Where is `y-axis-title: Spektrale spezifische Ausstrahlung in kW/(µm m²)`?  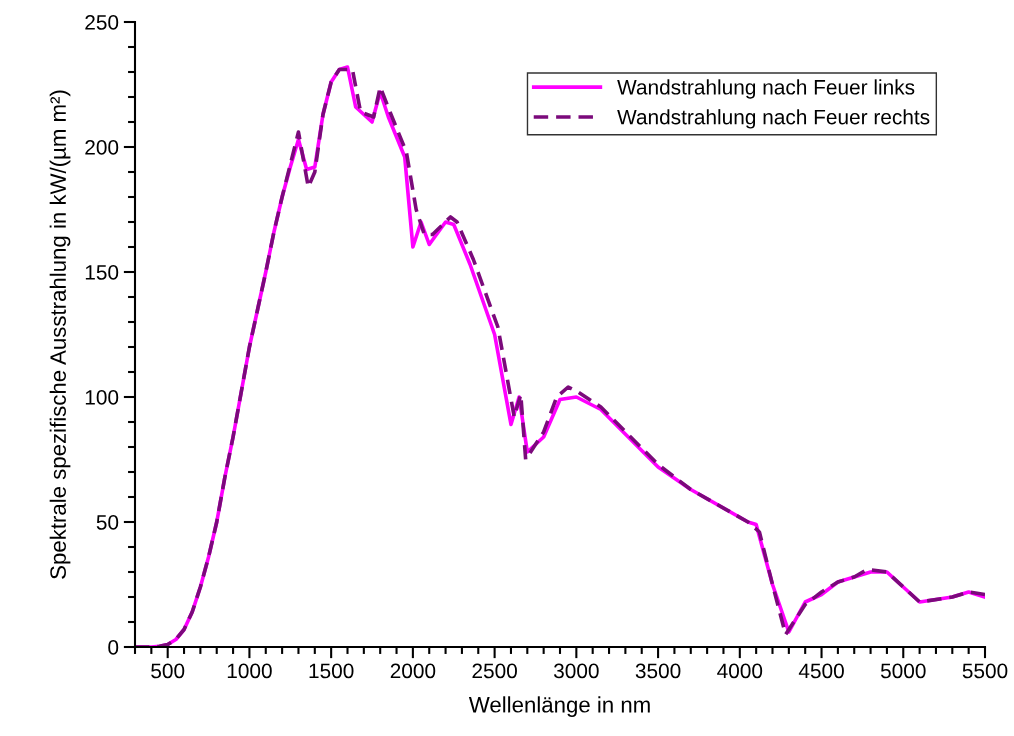 y-axis-title: Spektrale spezifische Ausstrahlung in kW/(µm m²) is located at coordinates (60, 334).